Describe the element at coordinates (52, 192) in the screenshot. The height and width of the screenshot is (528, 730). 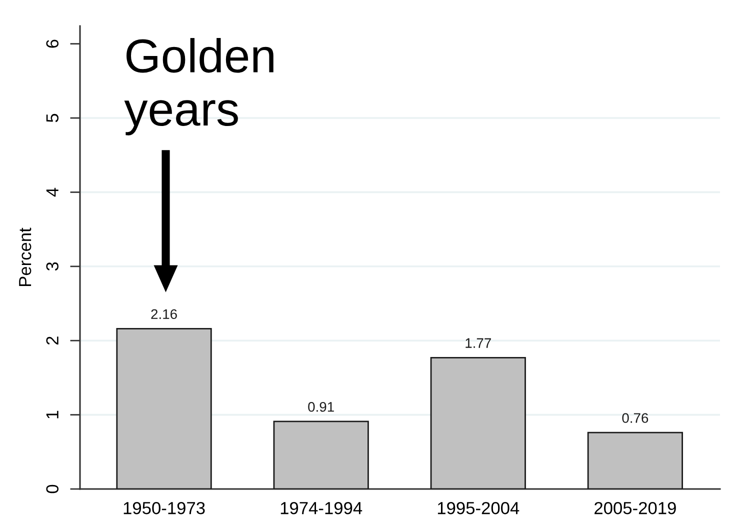
I see `y-tick-label: 4` at that location.